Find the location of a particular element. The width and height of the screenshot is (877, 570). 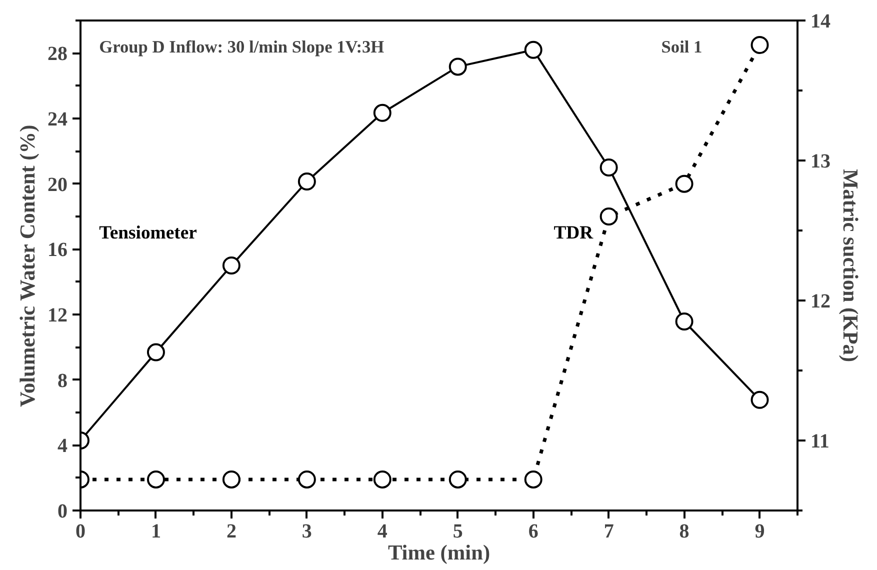

x-tick-label: 0 is located at coordinates (81, 531).